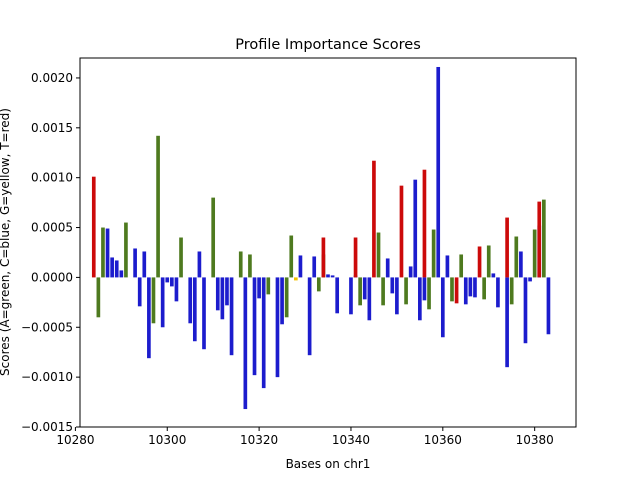  Describe the element at coordinates (47, 427) in the screenshot. I see `y-tick-label-0: −0.0015` at that location.